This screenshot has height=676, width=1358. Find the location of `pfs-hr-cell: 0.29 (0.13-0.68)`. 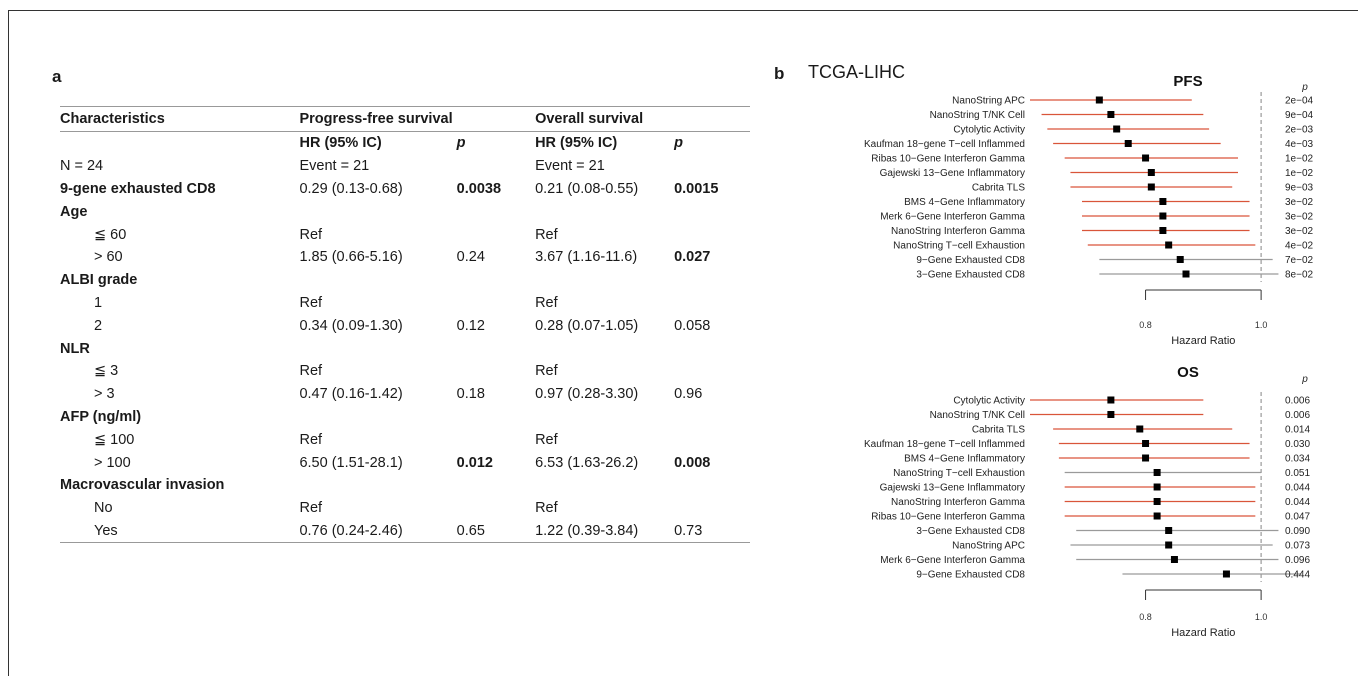

pfs-hr-cell: 0.29 (0.13-0.68) is located at coordinates (351, 188).